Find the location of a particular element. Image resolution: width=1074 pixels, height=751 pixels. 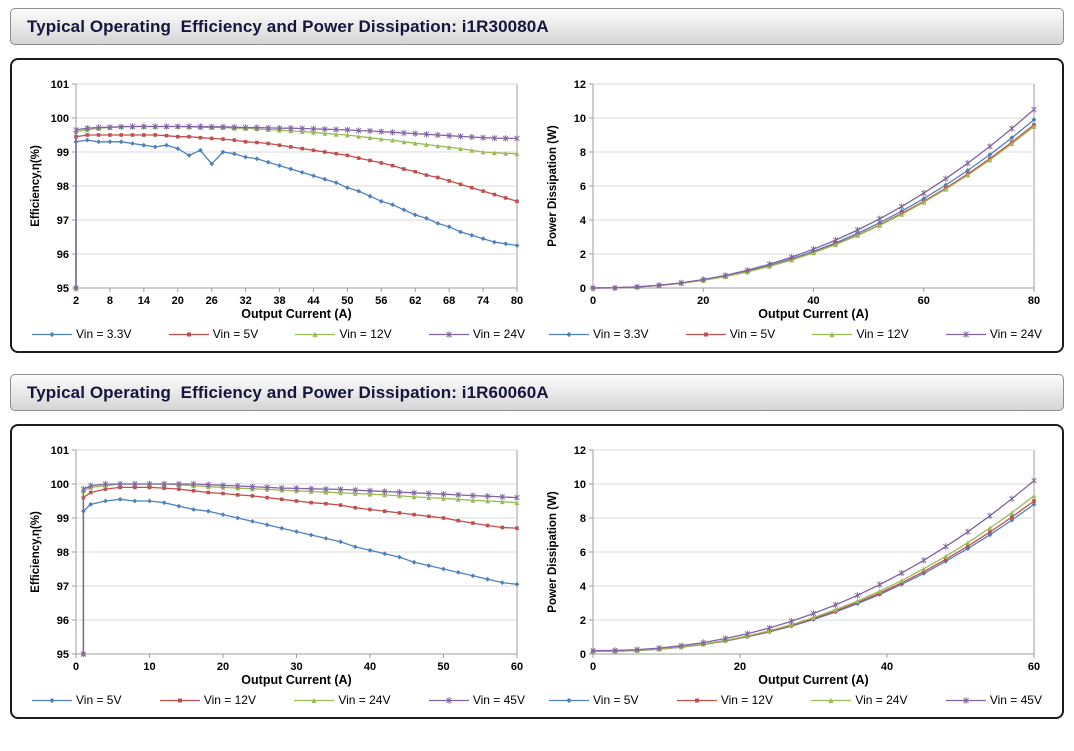

legend: Vin = 3.3V Vin = 5V Vin = 12V Vin = 24V is located at coordinates (795, 334).